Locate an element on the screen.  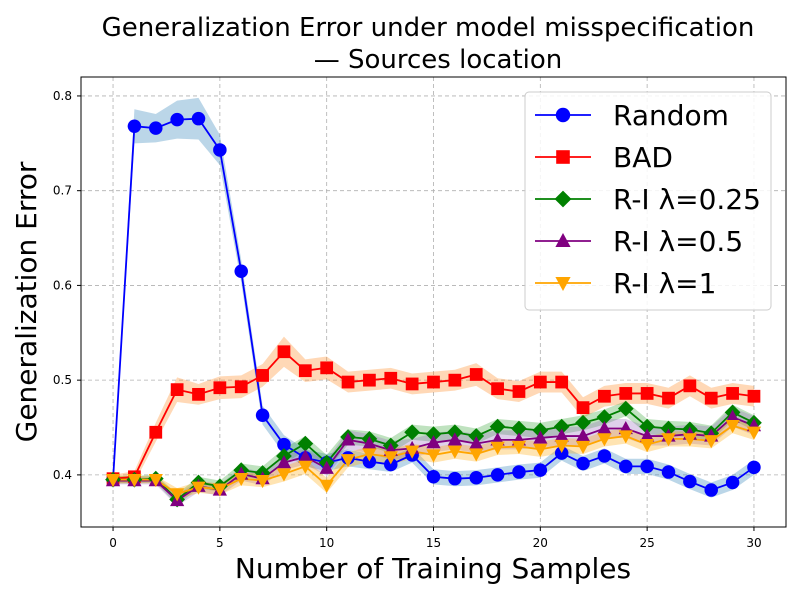
band-R-I λ=0.25 is located at coordinates (433, 453).